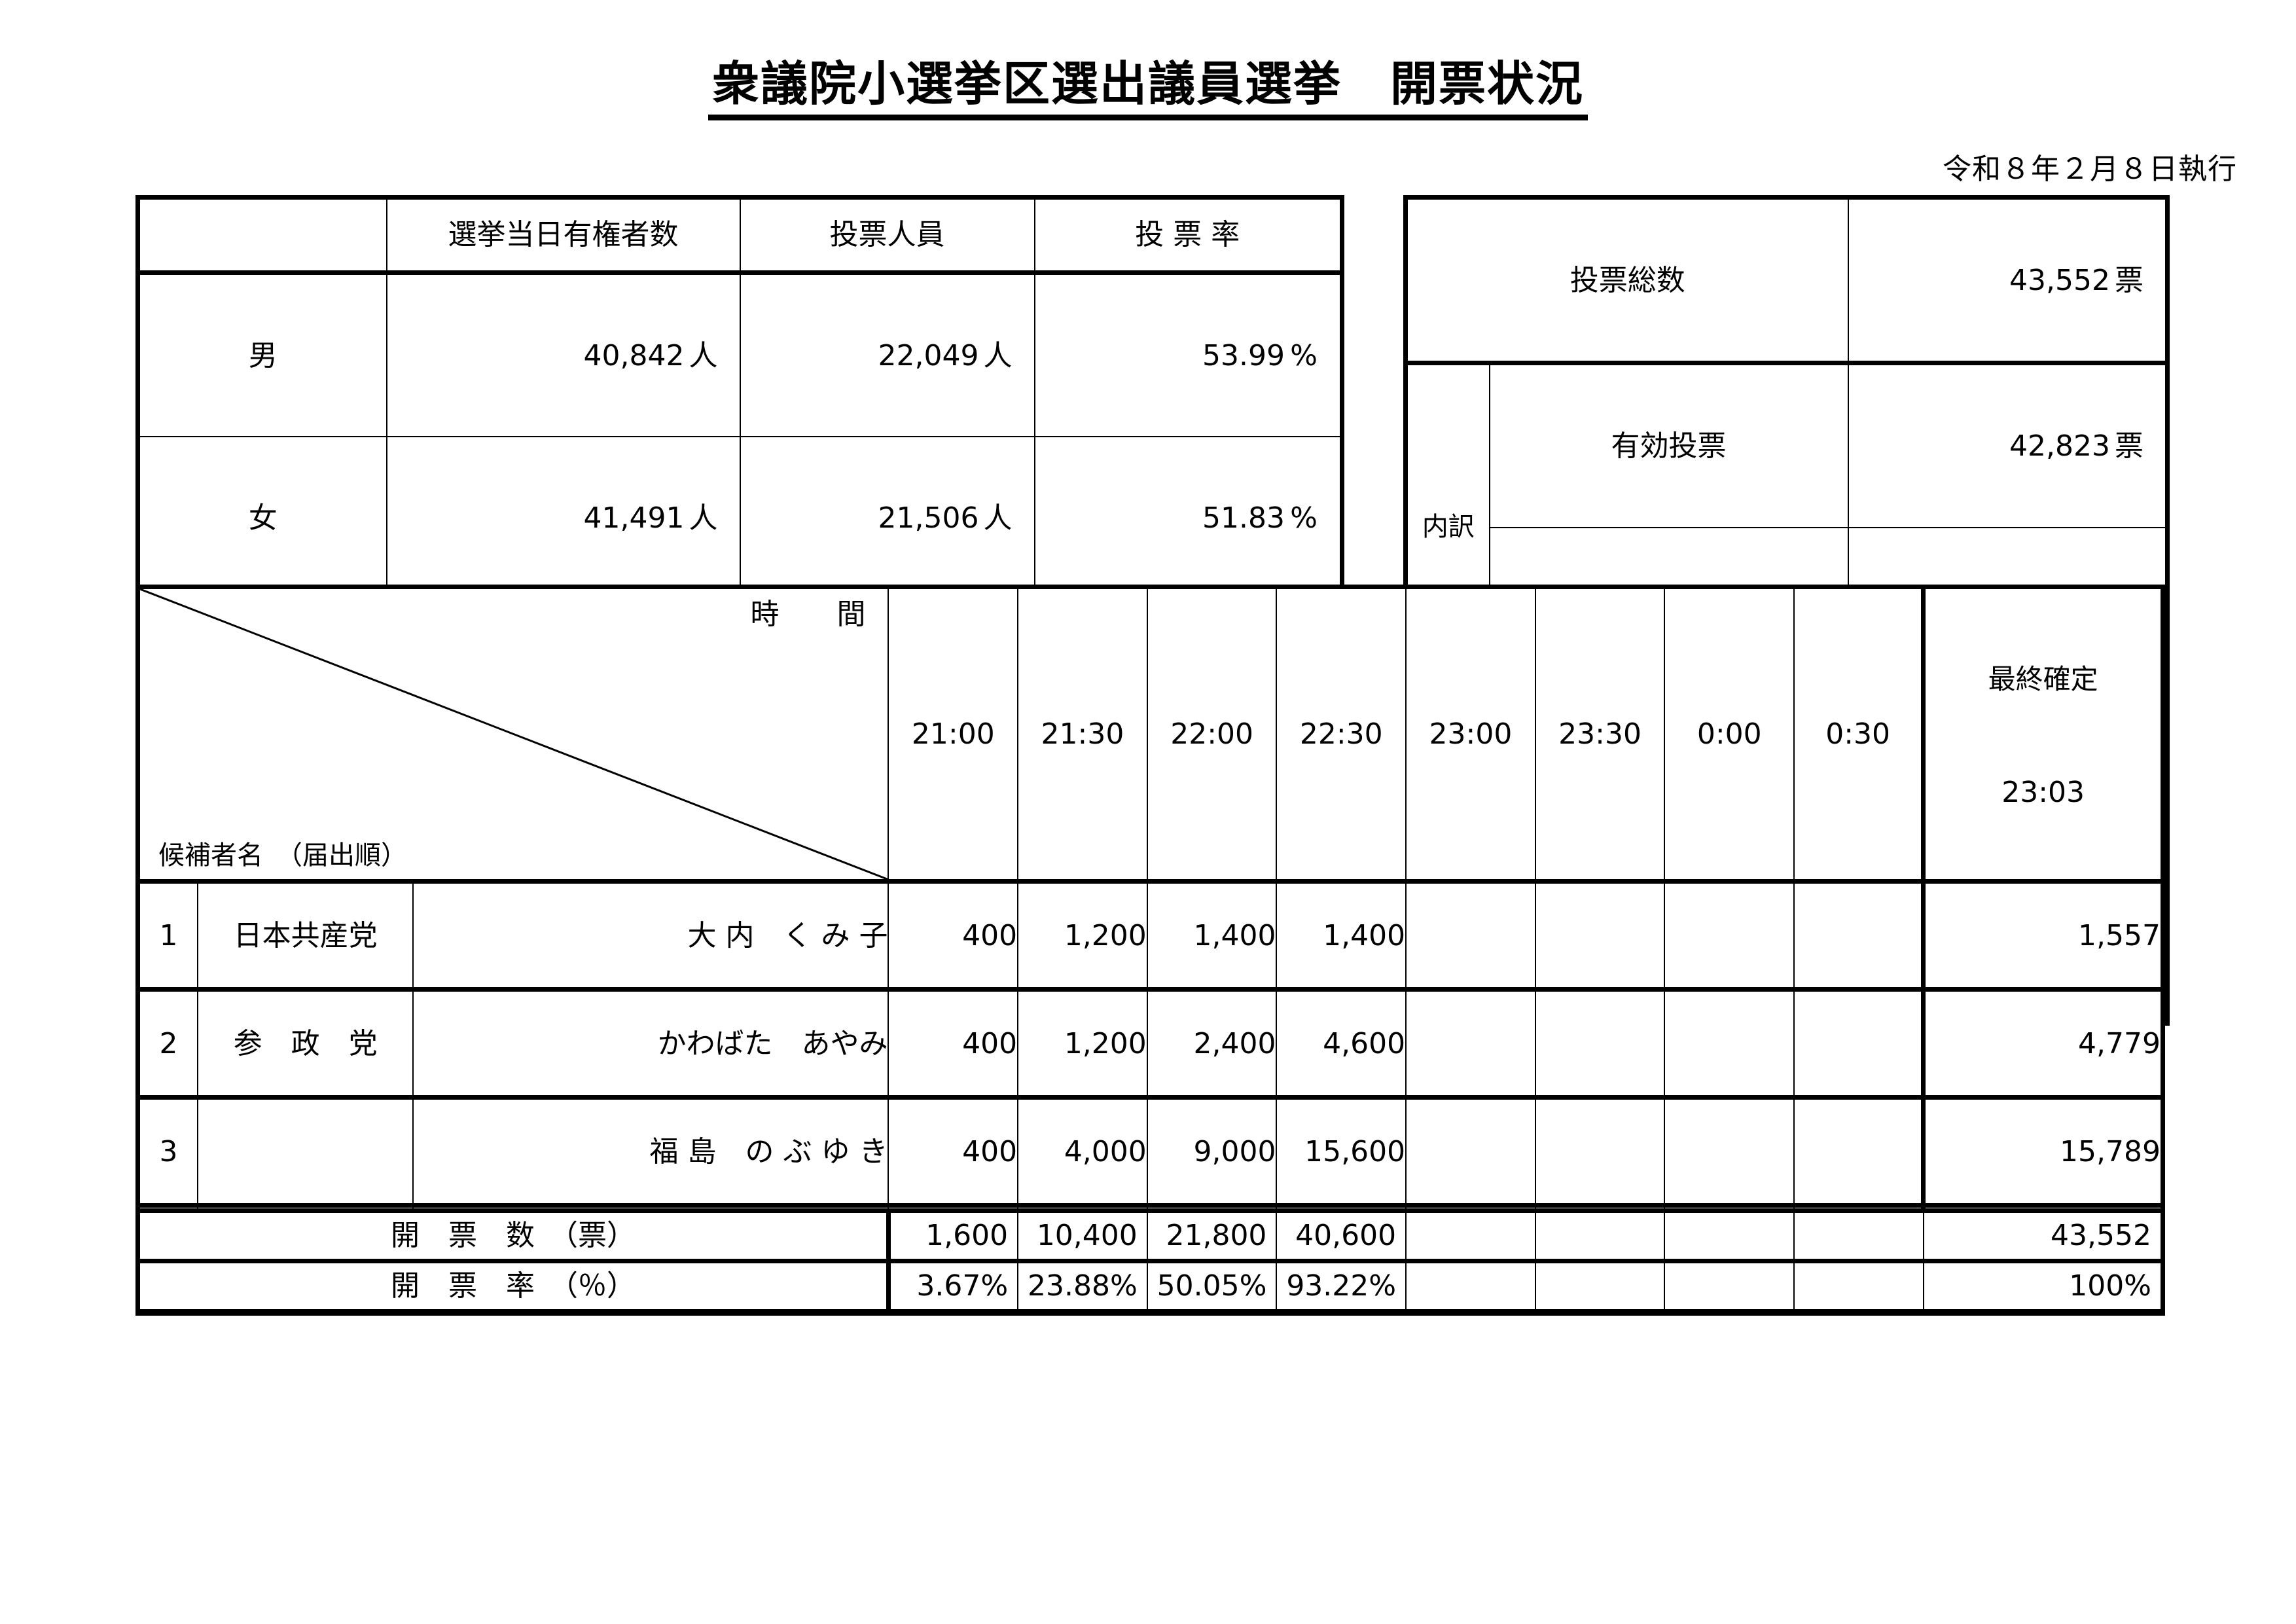 The width and height of the screenshot is (2296, 1624). What do you see at coordinates (1341, 734) in the screenshot?
I see `header-time-2230: 22:30` at bounding box center [1341, 734].